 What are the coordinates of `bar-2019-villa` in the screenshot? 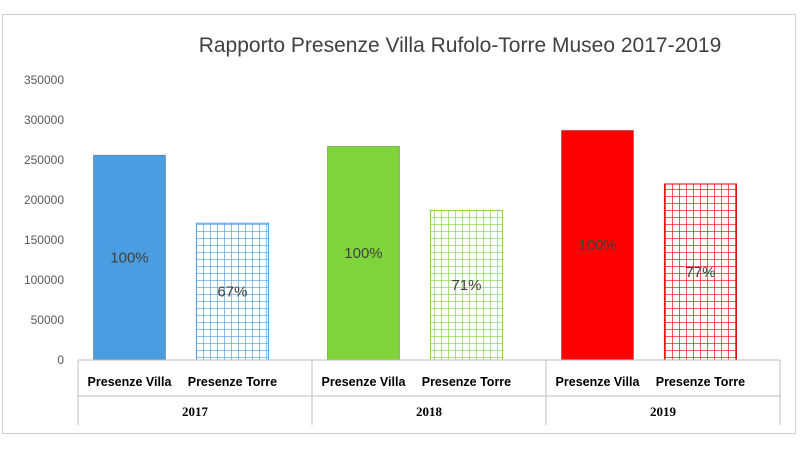 It's located at (597, 245).